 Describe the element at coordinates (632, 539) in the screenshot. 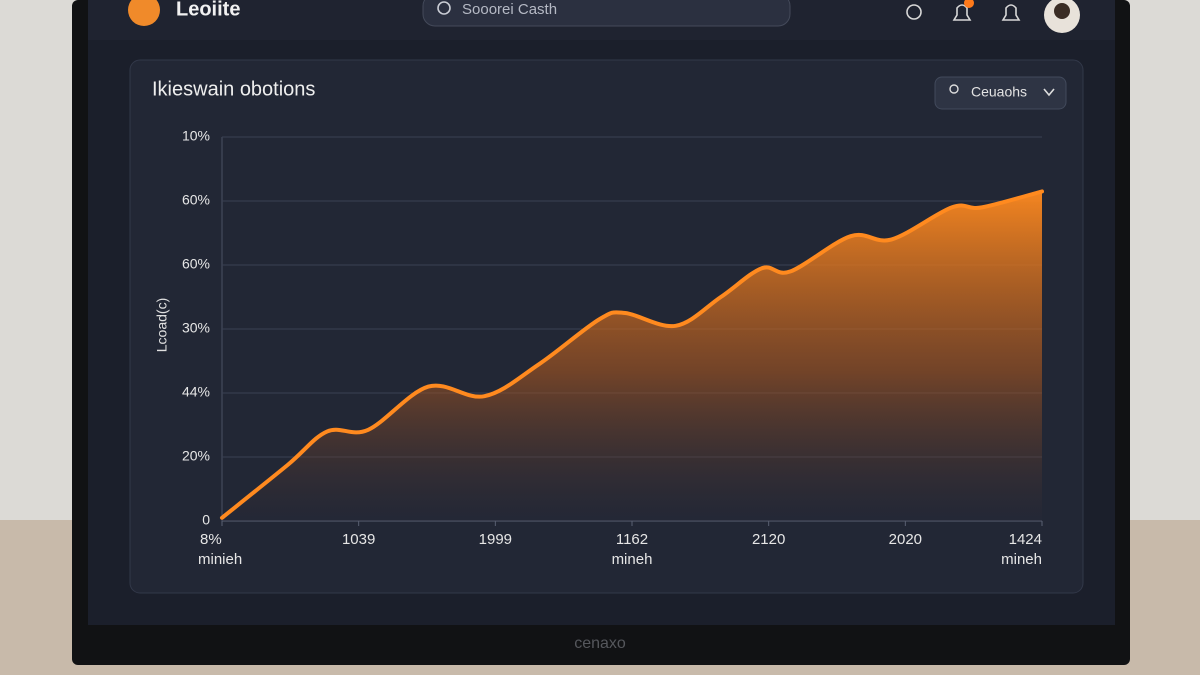

I see `x-tick-label: 1162` at that location.